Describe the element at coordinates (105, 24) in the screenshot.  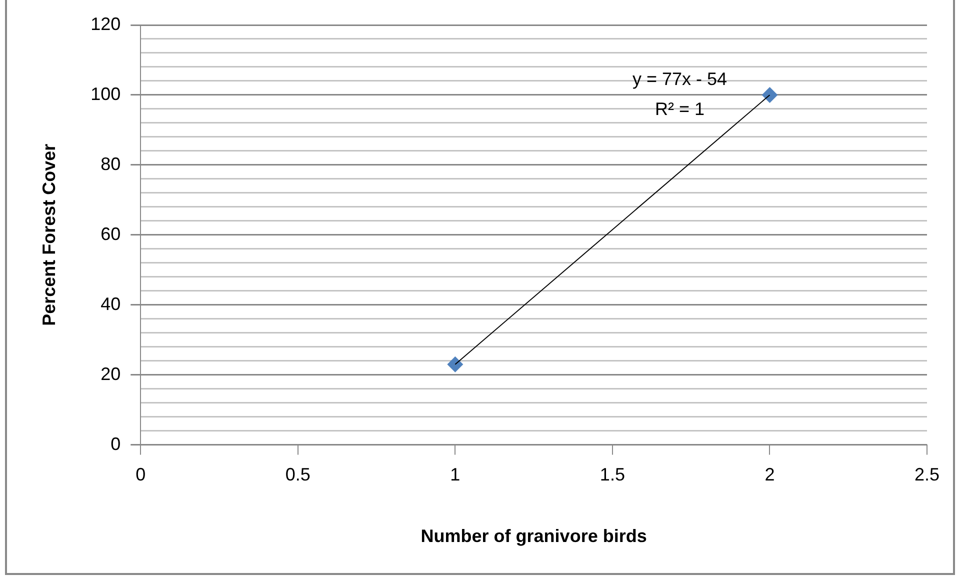
I see `y-tick-label: 120` at that location.